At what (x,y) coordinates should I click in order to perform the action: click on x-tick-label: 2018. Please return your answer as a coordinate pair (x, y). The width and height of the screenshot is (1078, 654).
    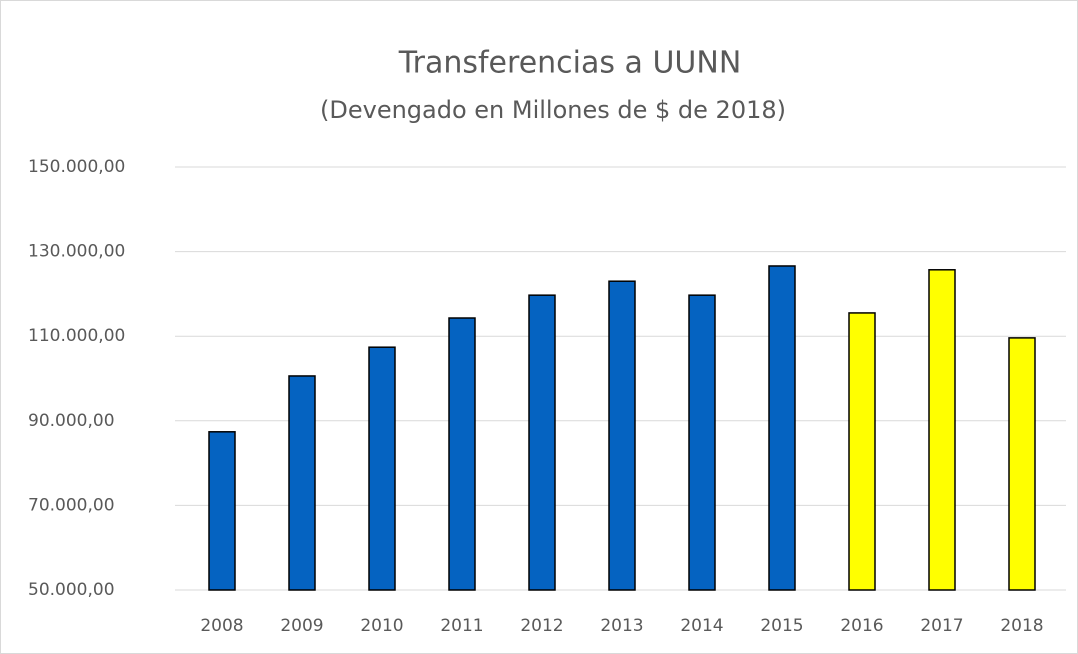
    Looking at the image, I should click on (1021, 626).